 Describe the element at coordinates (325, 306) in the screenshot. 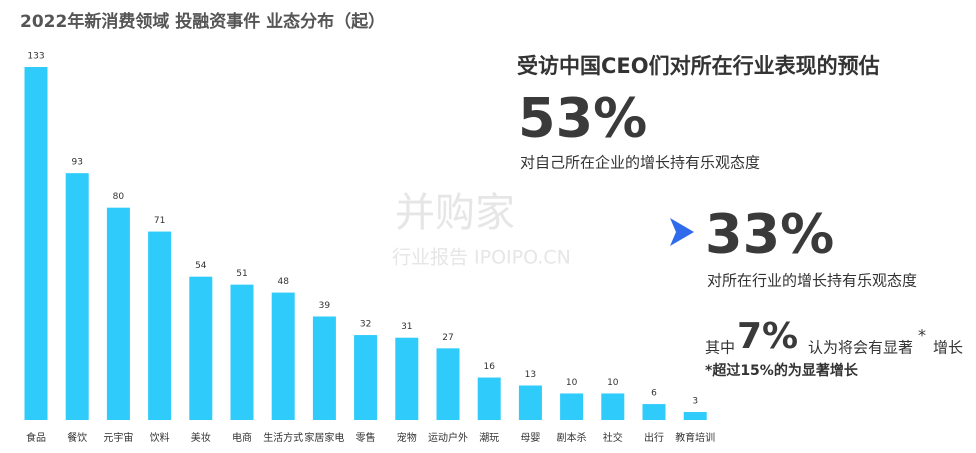

I see `value-label: 39` at that location.